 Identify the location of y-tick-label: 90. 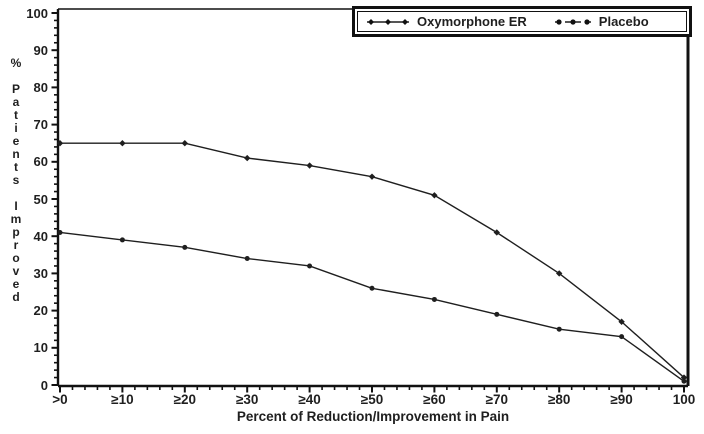
(40, 50).